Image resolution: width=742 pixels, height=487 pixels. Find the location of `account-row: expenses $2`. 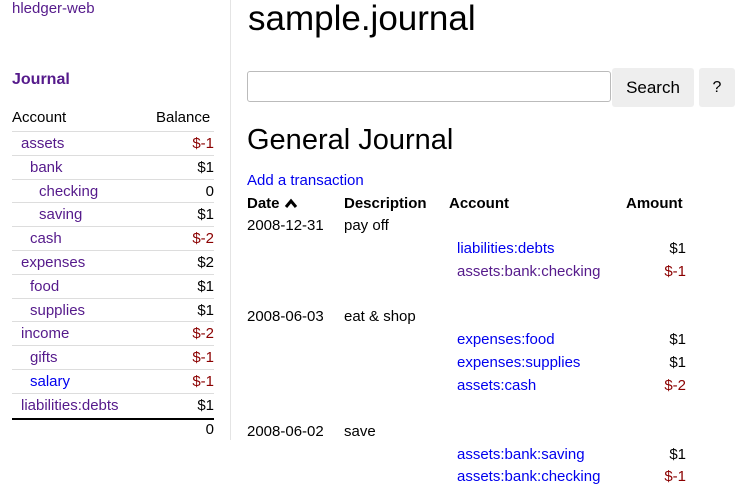

account-row: expenses $2 is located at coordinates (113, 262).